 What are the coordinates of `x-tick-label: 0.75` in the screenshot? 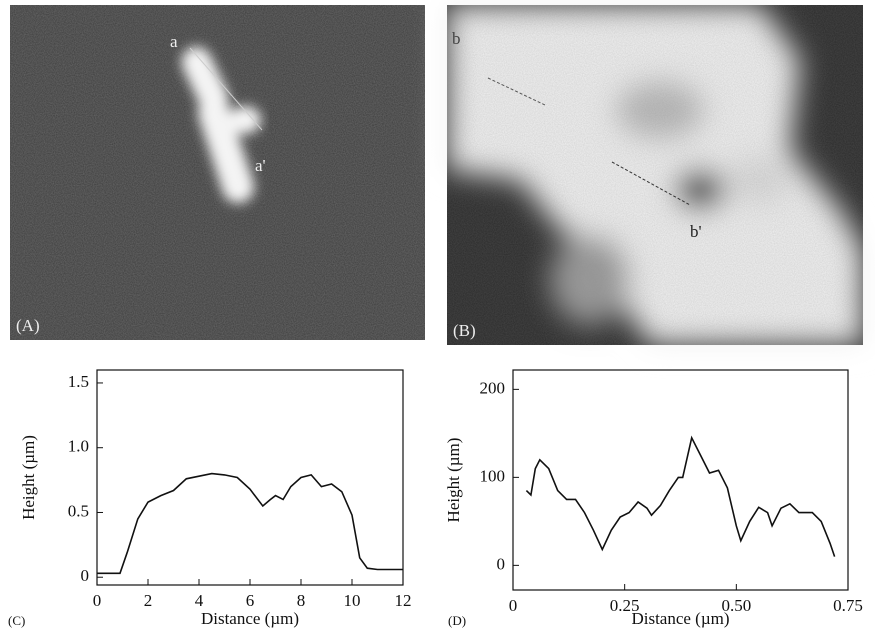 It's located at (848, 605).